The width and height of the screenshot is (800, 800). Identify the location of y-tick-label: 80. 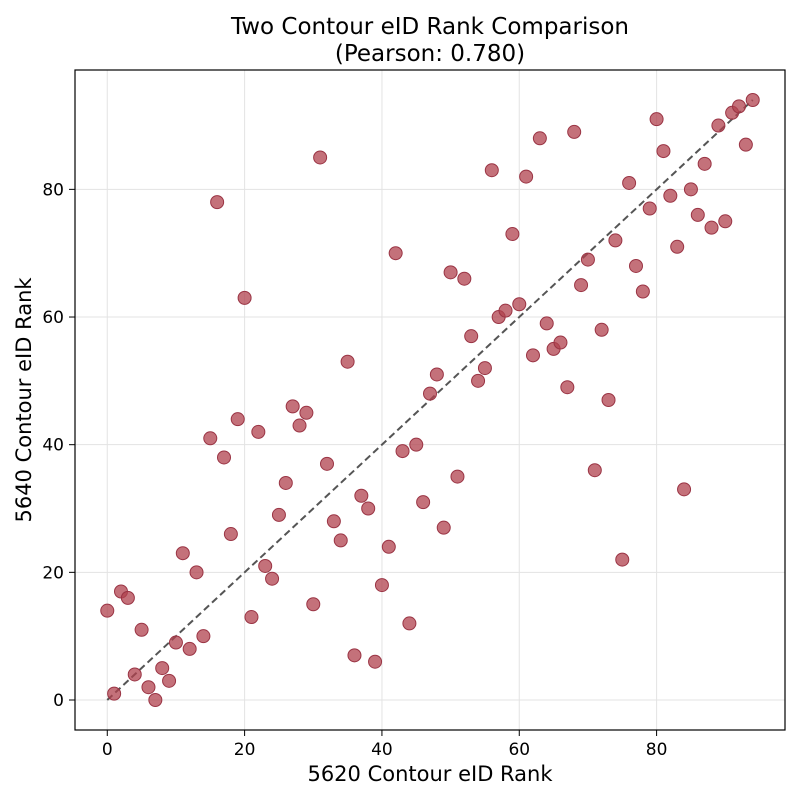
(53, 190).